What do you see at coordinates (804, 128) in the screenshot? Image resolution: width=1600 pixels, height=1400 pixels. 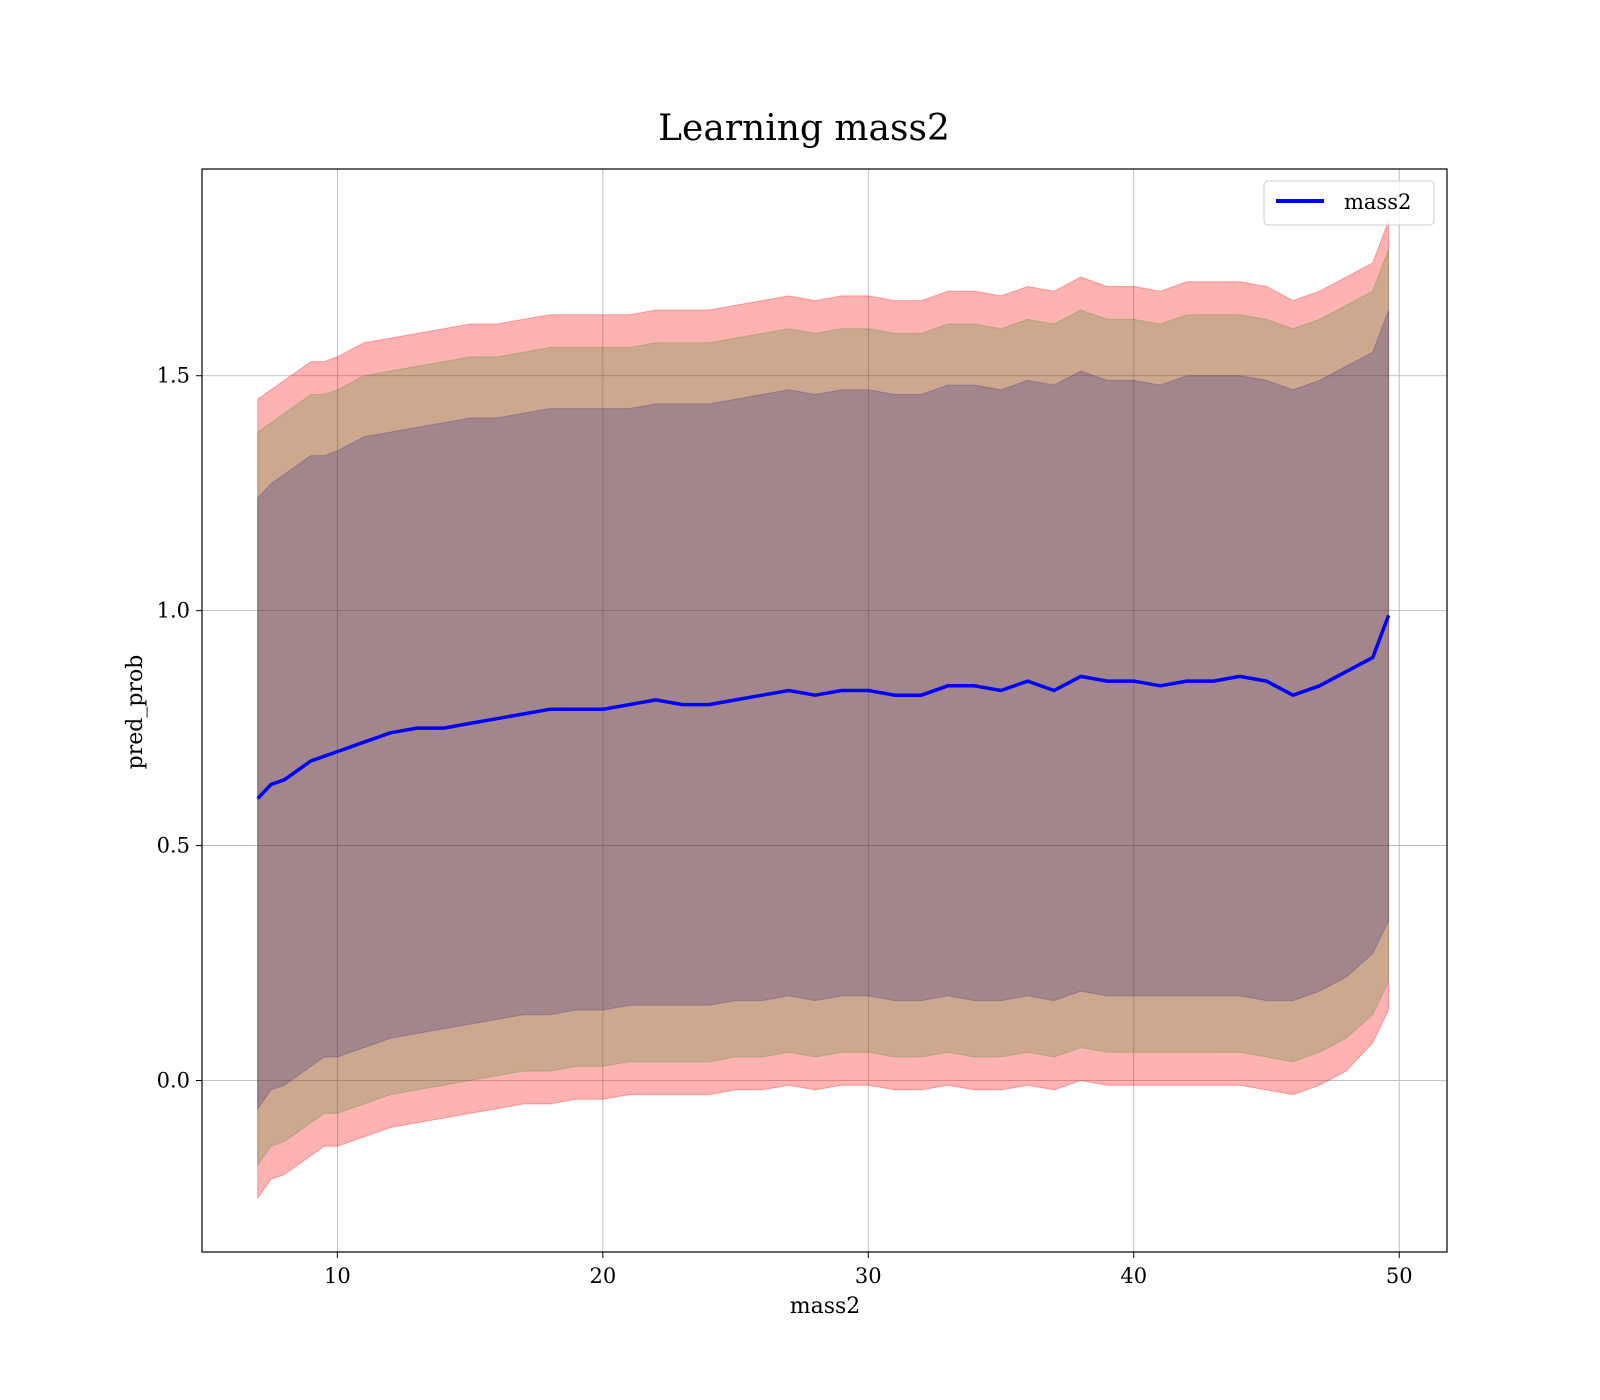 I see `chart-title: Learning mass2` at bounding box center [804, 128].